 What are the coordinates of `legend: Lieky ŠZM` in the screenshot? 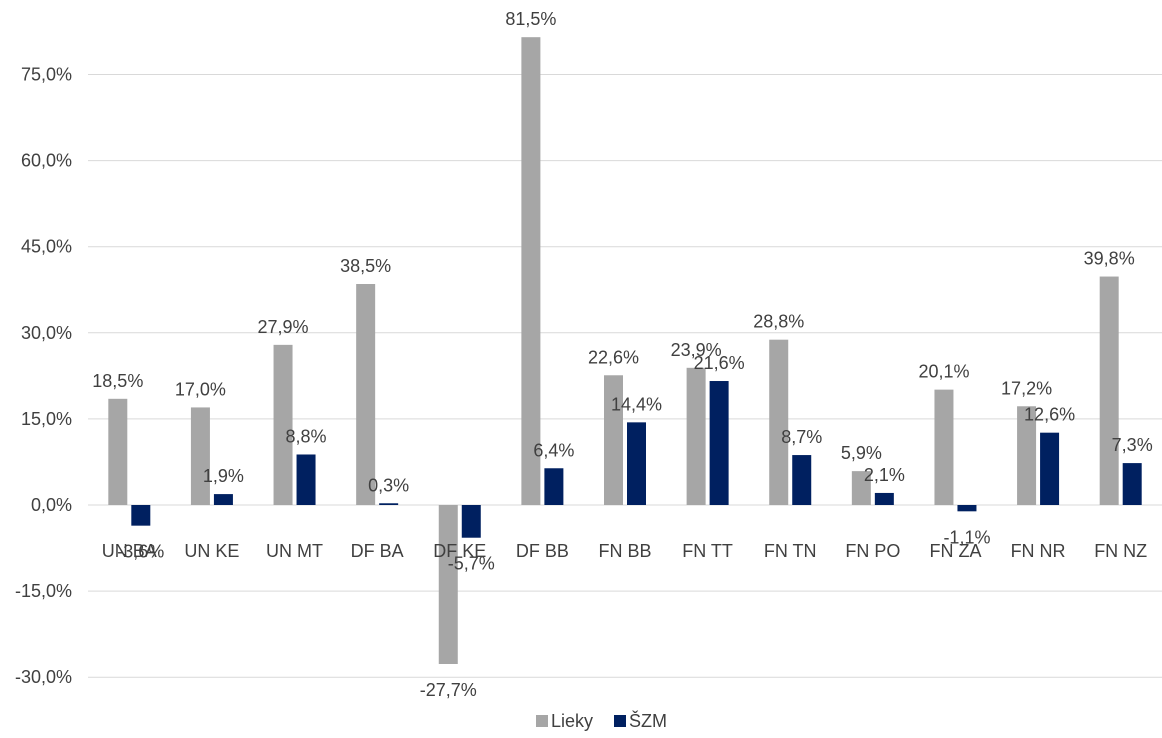 It's located at (601, 720).